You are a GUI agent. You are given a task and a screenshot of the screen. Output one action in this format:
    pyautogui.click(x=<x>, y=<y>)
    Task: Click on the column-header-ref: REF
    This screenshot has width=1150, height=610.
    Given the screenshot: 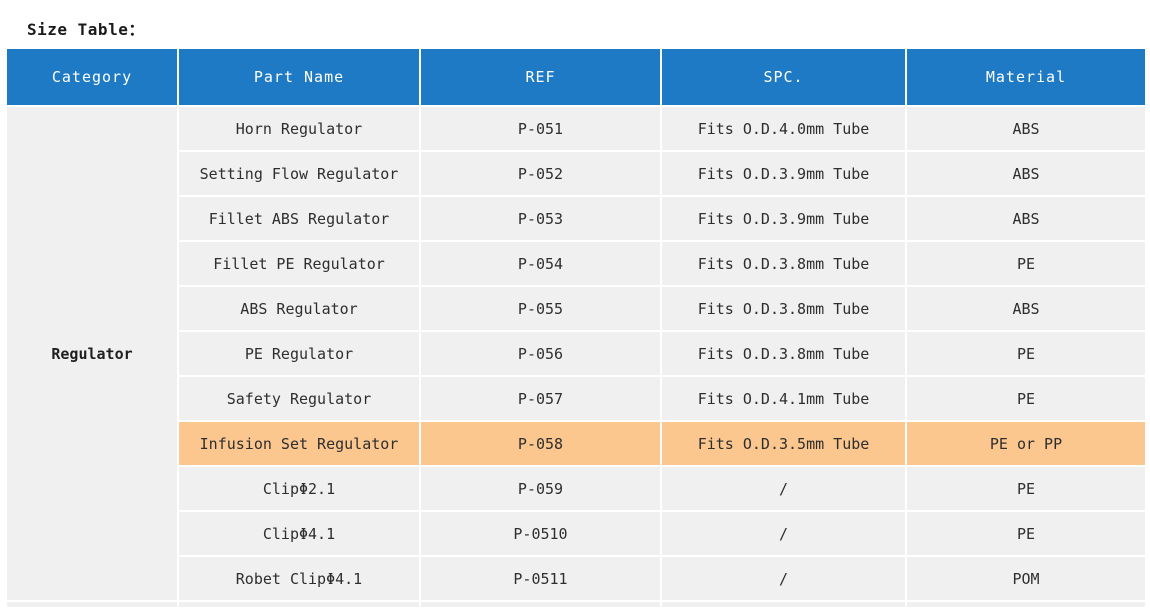 What is the action you would take?
    pyautogui.click(x=540, y=77)
    